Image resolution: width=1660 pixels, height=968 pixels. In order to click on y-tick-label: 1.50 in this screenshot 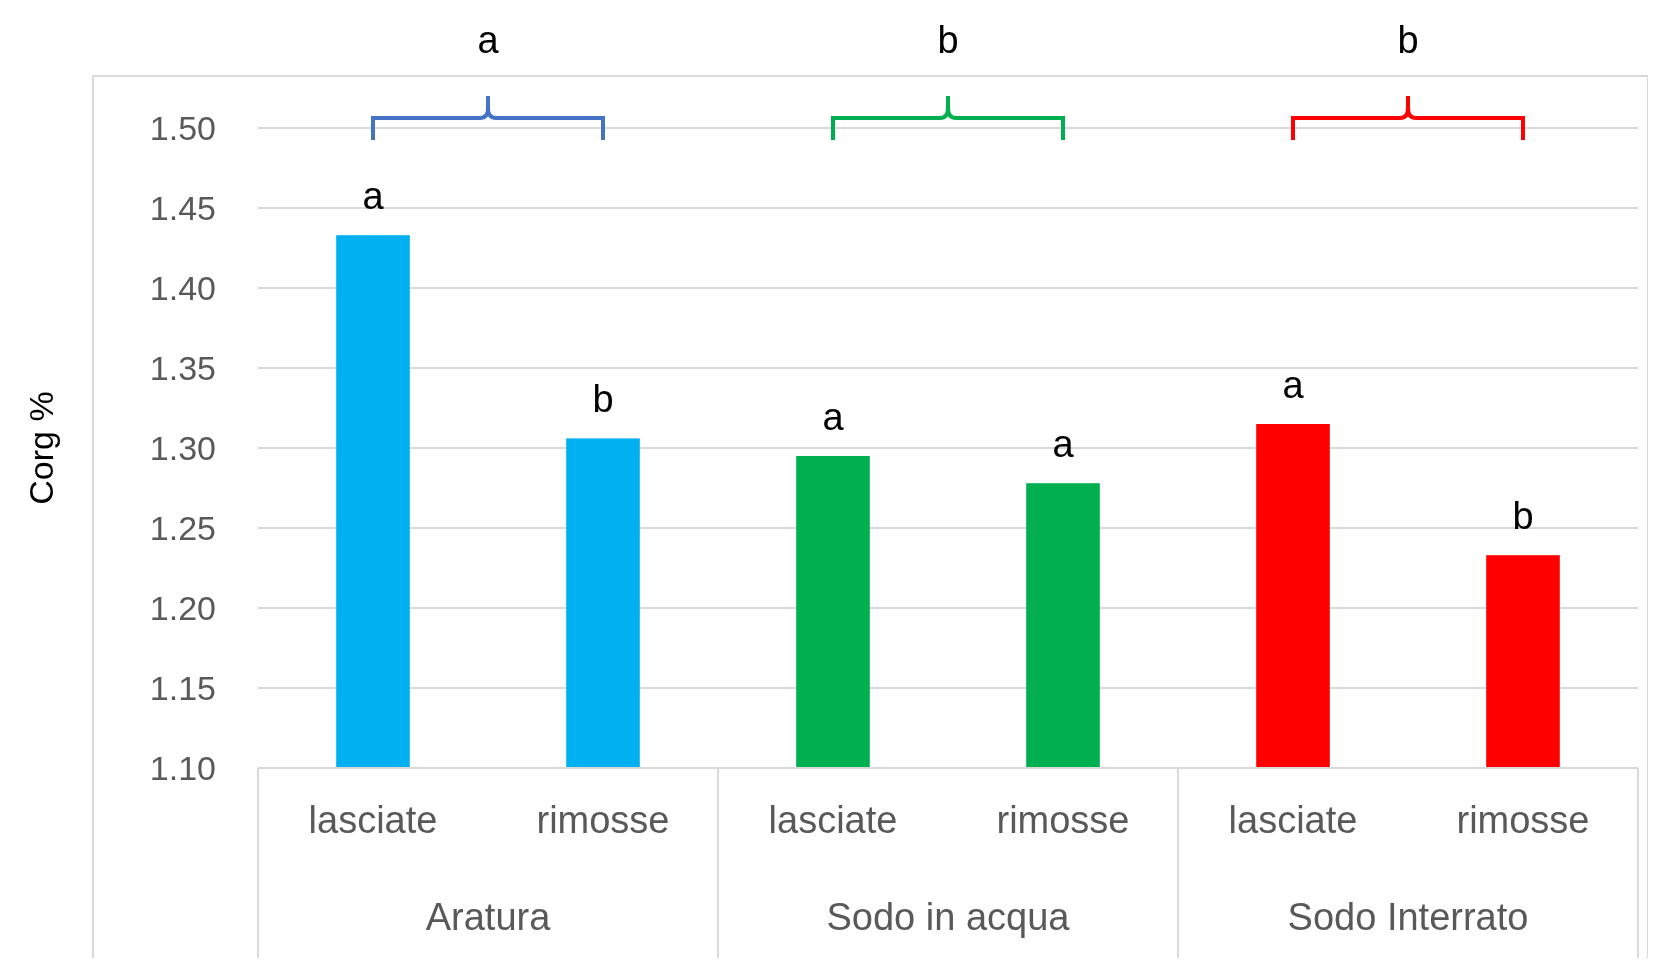, I will do `click(182, 127)`.